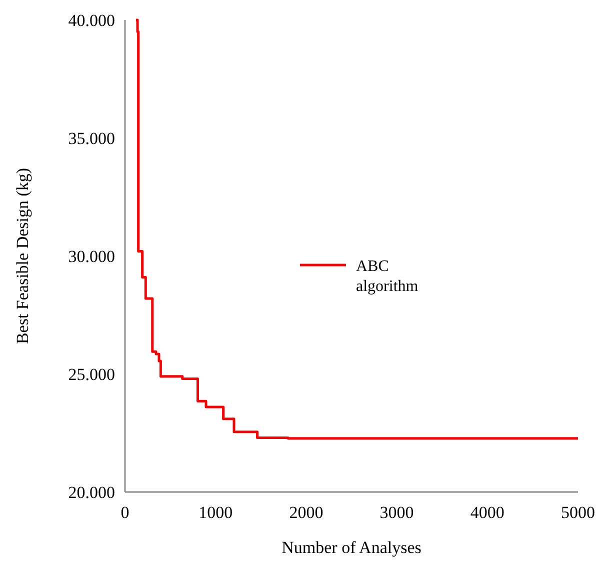  What do you see at coordinates (387, 276) in the screenshot?
I see `legend-label: ABC algorithm` at bounding box center [387, 276].